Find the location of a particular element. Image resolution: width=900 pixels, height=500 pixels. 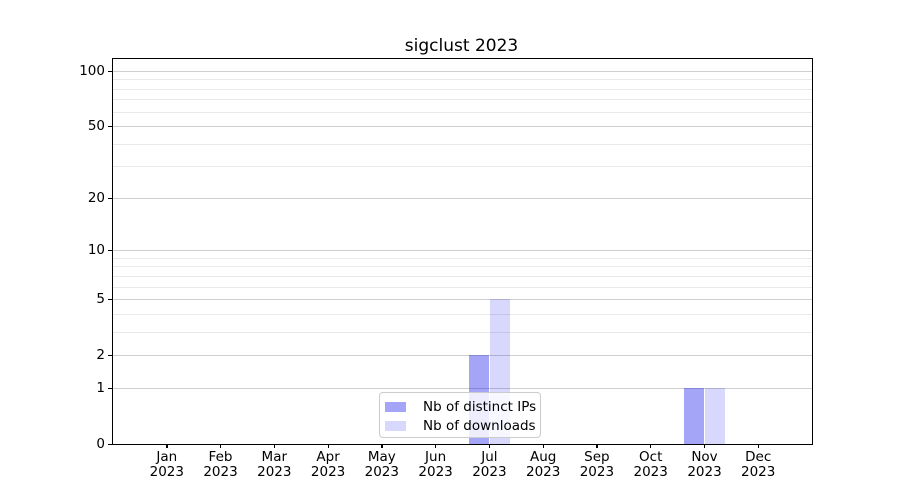

y-tick-label: 2 is located at coordinates (100, 355).